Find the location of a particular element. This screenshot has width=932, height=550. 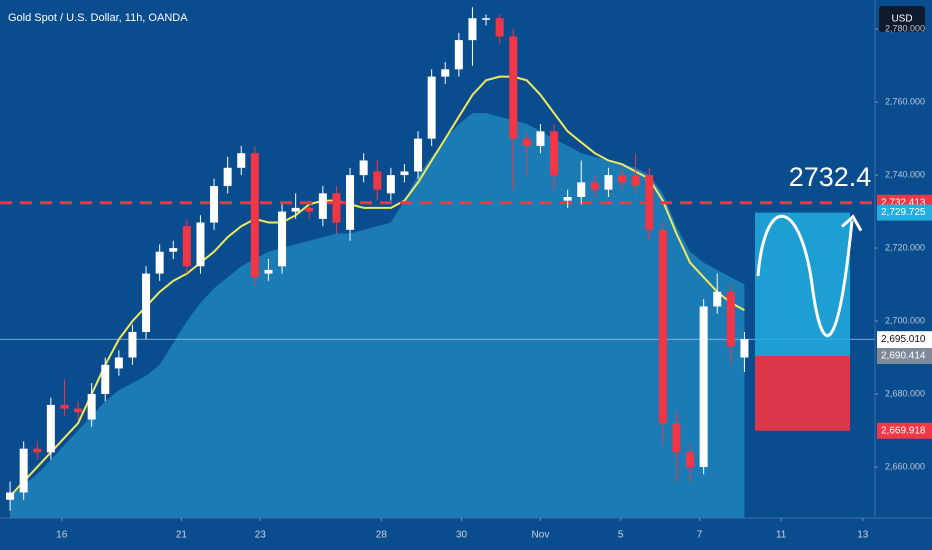

price-label: 2,690.414 is located at coordinates (903, 356).